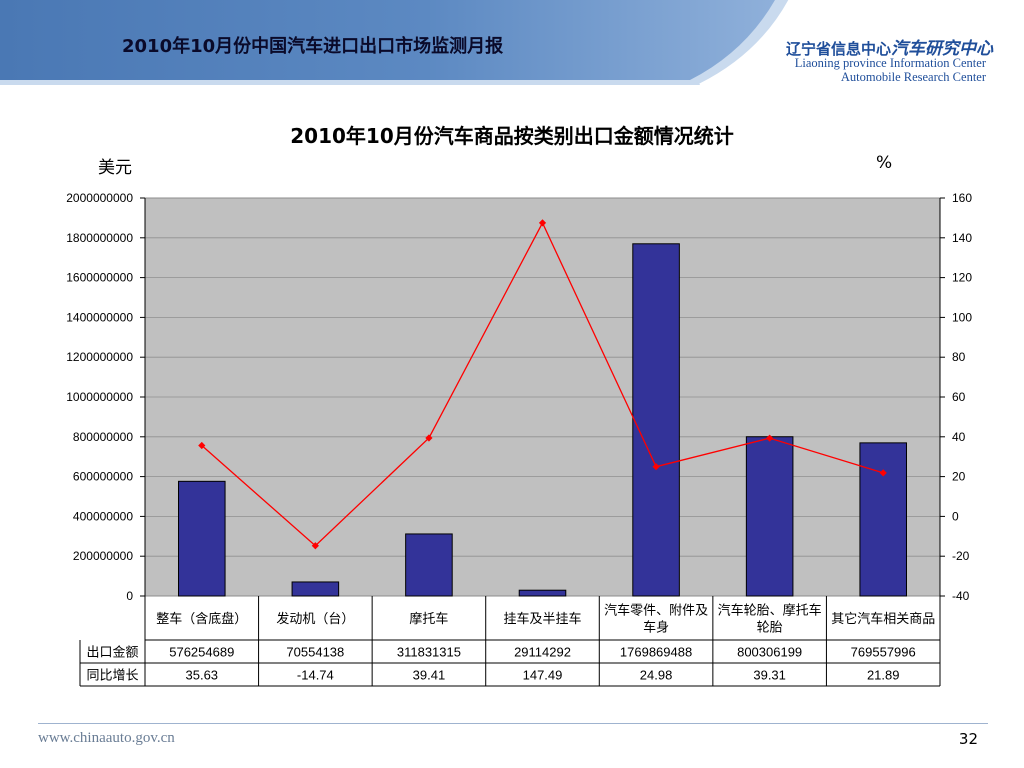 Image resolution: width=1024 pixels, height=768 pixels. I want to click on right-tick-label: 120, so click(962, 278).